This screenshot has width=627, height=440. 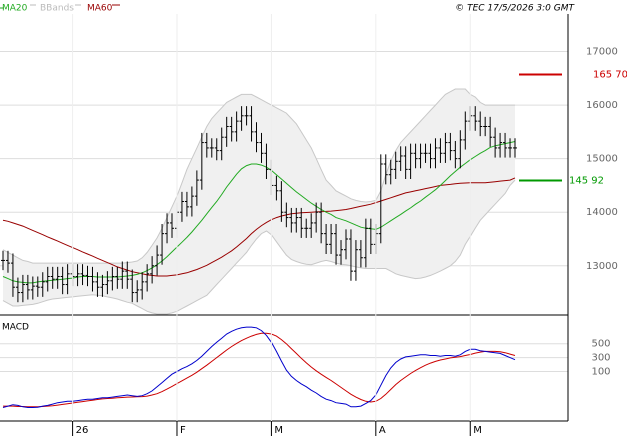 I want to click on macd-tick-label: 300, so click(x=600, y=358).